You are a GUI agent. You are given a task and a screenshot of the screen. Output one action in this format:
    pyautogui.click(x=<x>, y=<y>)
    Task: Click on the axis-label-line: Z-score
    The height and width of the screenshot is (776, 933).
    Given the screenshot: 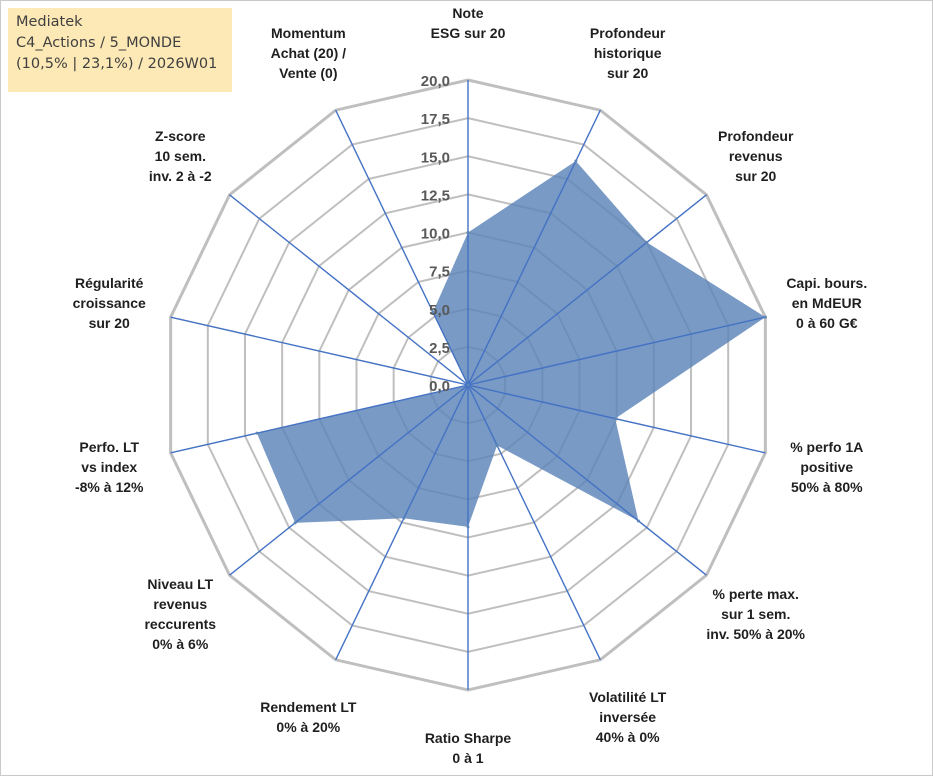 What is the action you would take?
    pyautogui.click(x=180, y=135)
    